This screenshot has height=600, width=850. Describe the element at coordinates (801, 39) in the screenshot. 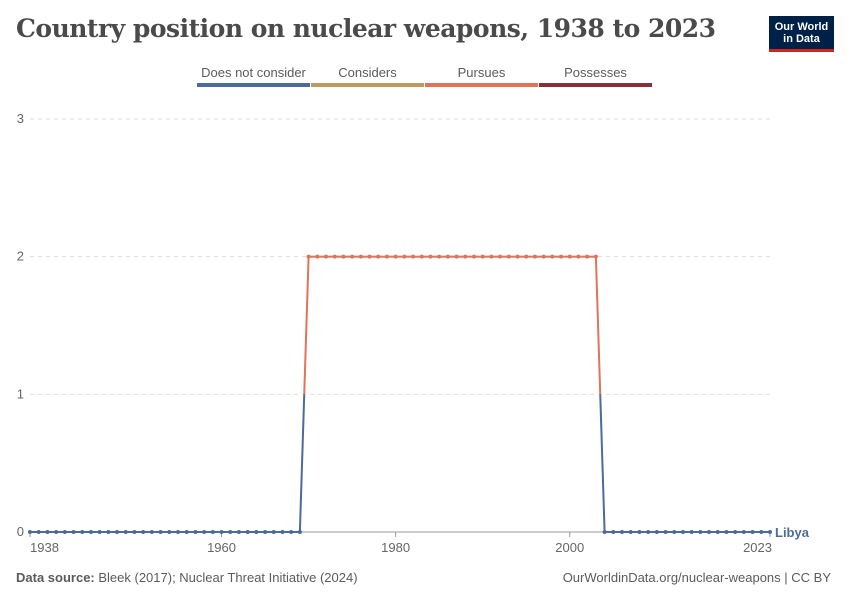

I see `logo-line-2: in Data` at that location.